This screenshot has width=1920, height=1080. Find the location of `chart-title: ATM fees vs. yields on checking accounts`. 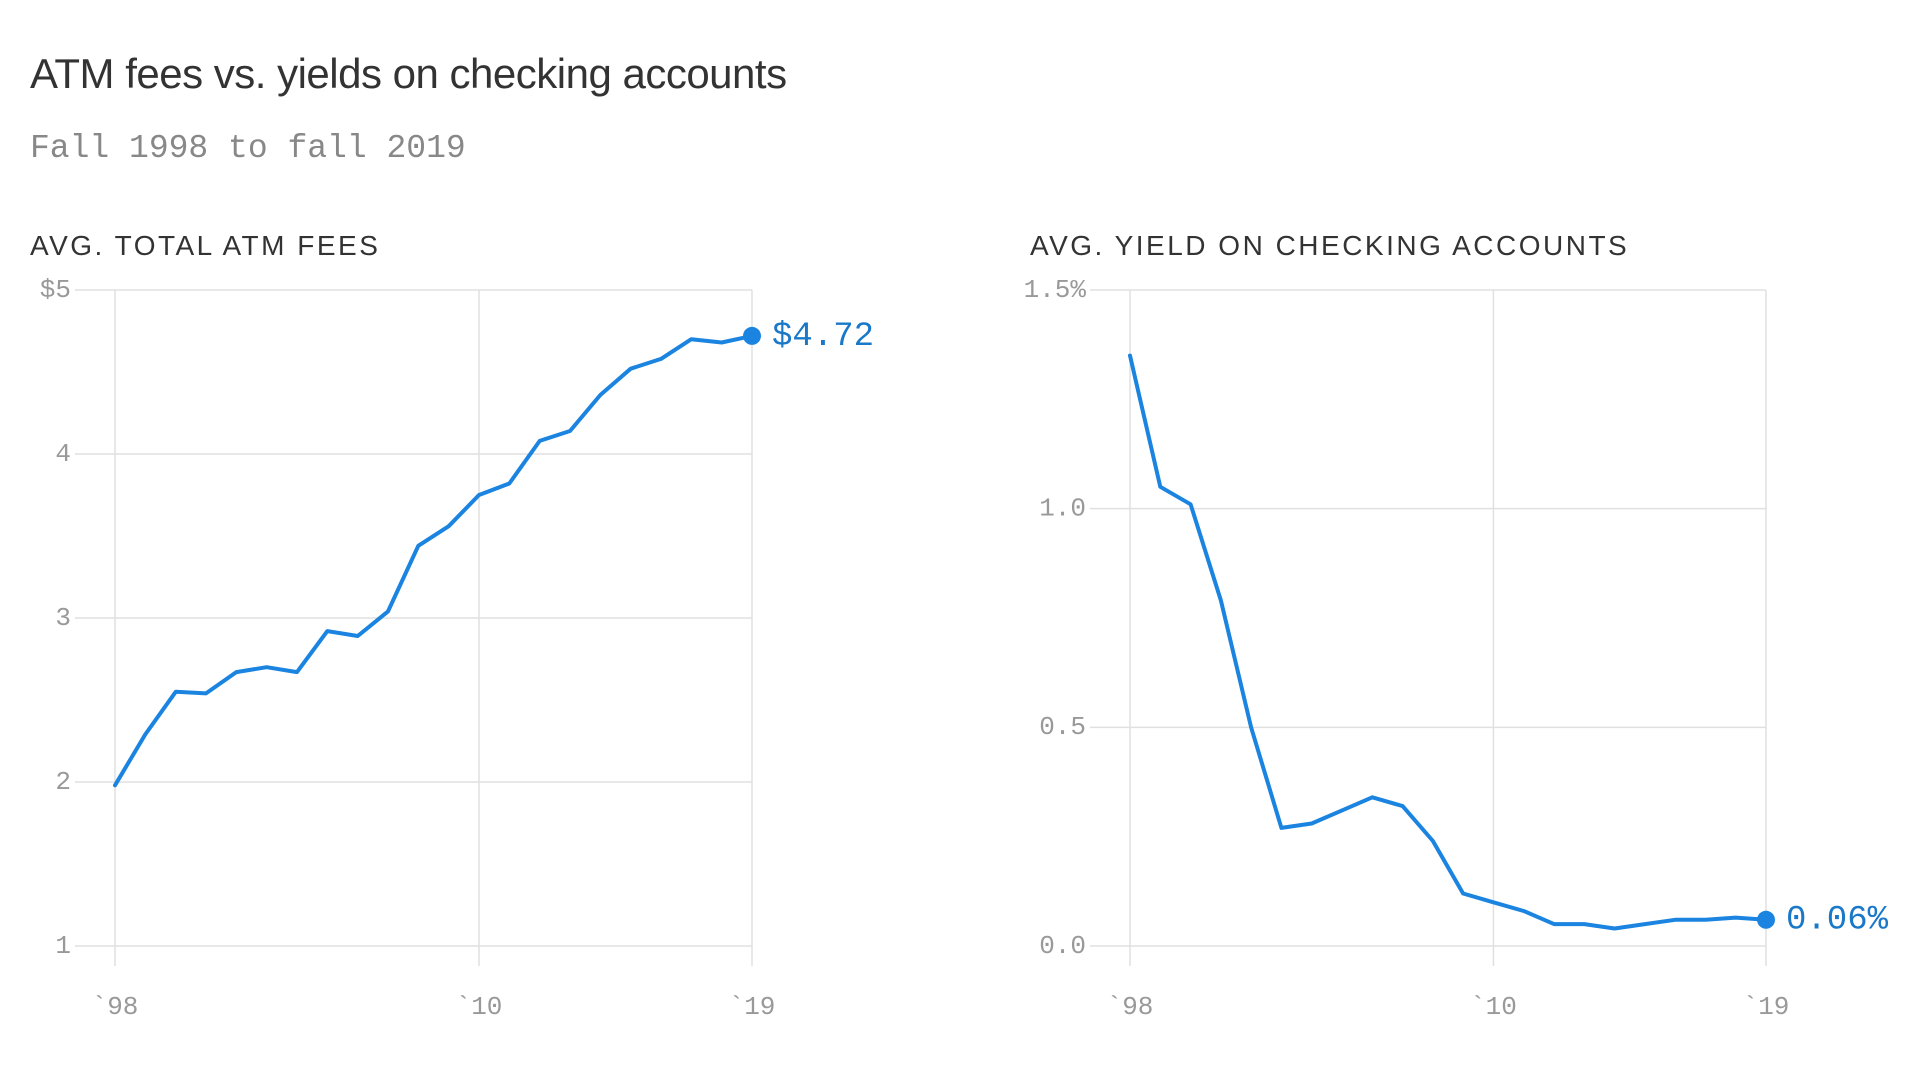

chart-title: ATM fees vs. yields on checking accounts is located at coordinates (408, 73).